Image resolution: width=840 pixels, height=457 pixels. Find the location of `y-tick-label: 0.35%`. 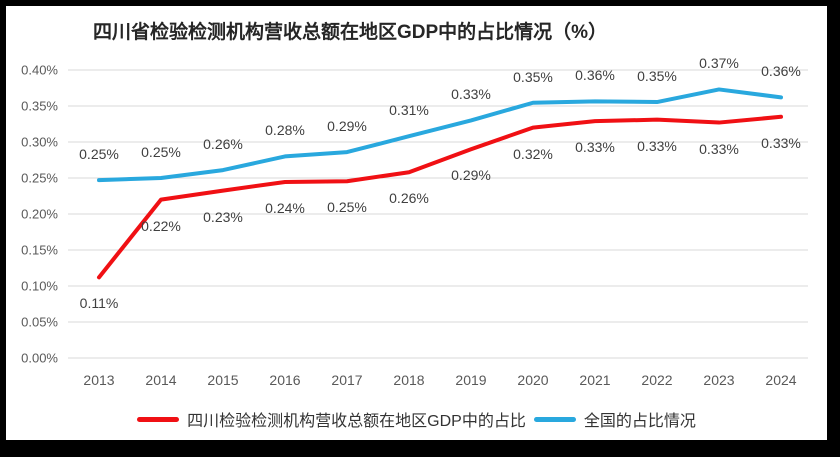

y-tick-label: 0.35% is located at coordinates (39, 106).